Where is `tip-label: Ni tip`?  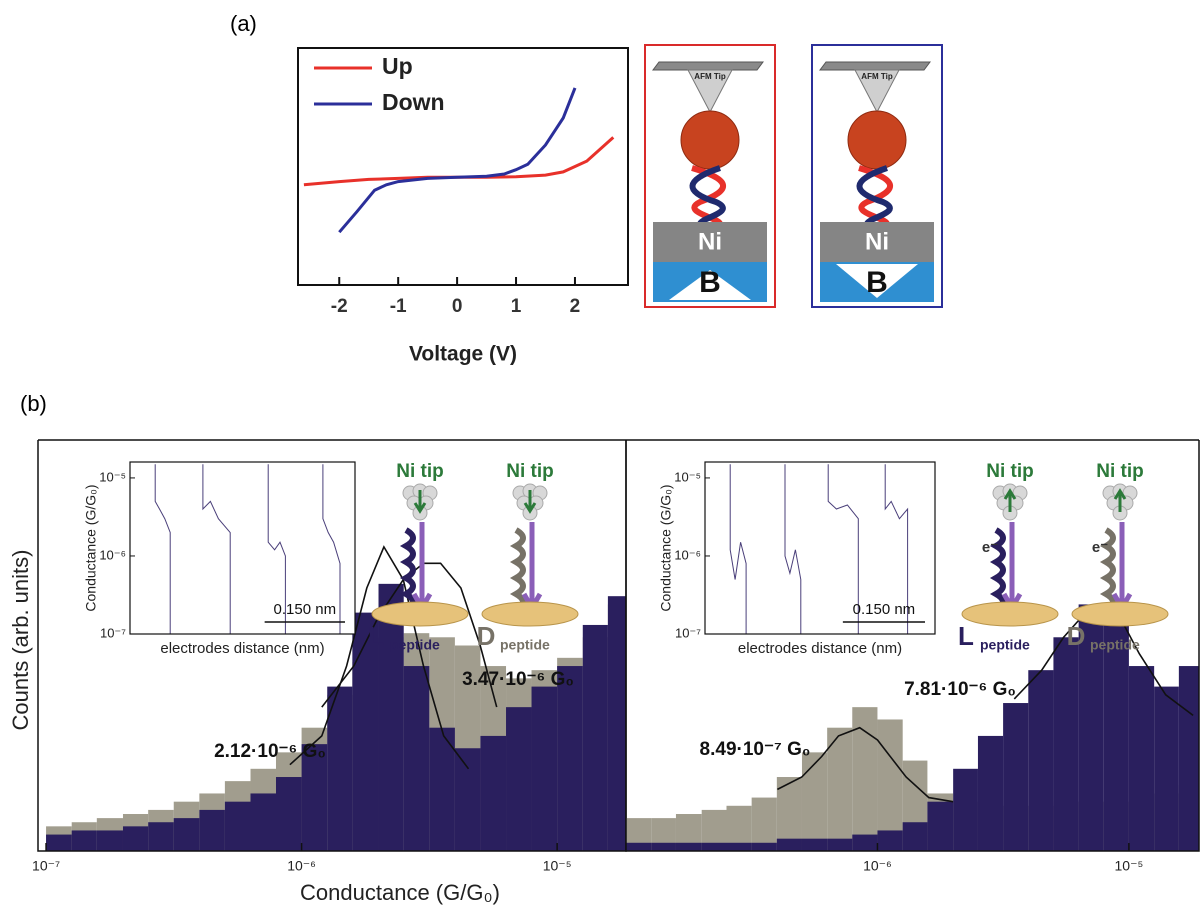 tip-label: Ni tip is located at coordinates (1010, 471).